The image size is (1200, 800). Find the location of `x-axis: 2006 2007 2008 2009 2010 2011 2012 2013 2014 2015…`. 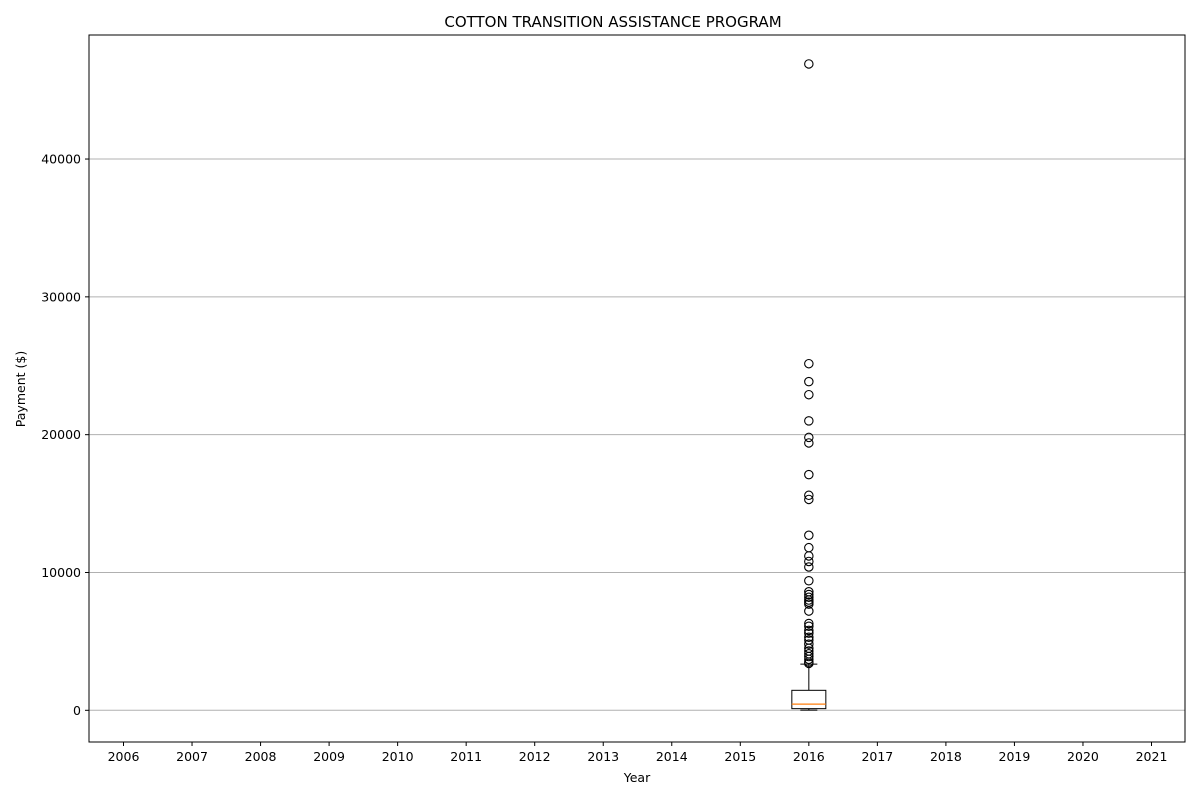

x-axis: 2006 2007 2008 2009 2010 2011 2012 2013 2014 2015… is located at coordinates (638, 753).